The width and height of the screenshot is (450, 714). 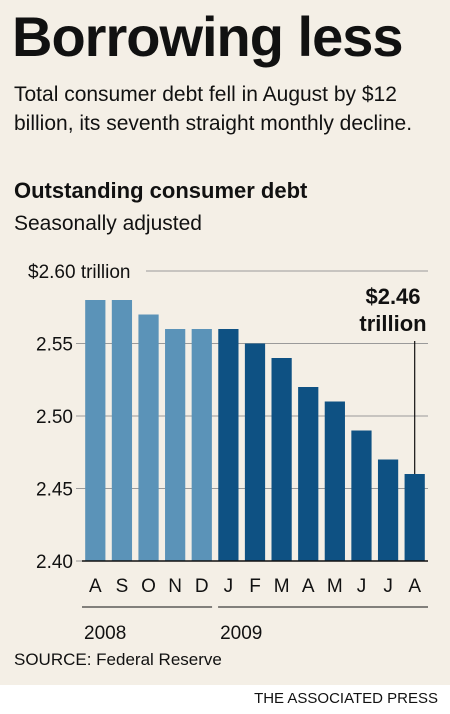 What do you see at coordinates (255, 586) in the screenshot?
I see `x-tick-label: F` at bounding box center [255, 586].